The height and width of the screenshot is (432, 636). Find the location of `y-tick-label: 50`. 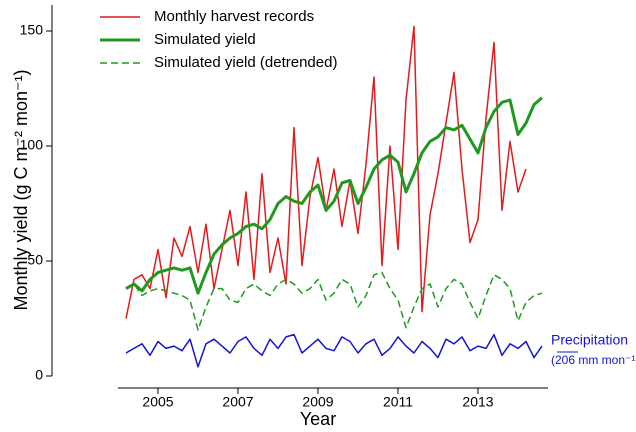

y-tick-label: 50 is located at coordinates (35, 260).